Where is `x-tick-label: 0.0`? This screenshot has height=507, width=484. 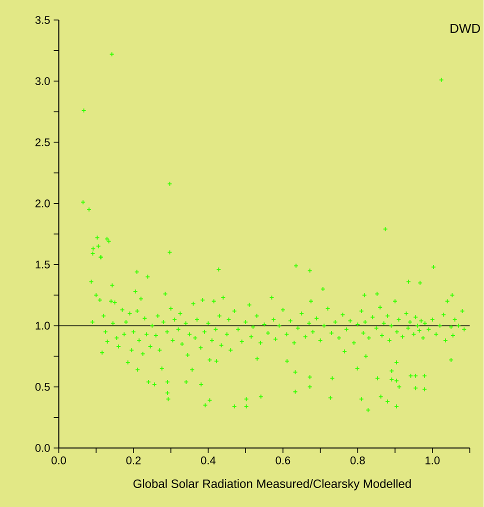
x-tick-label: 0.0 is located at coordinates (59, 460).